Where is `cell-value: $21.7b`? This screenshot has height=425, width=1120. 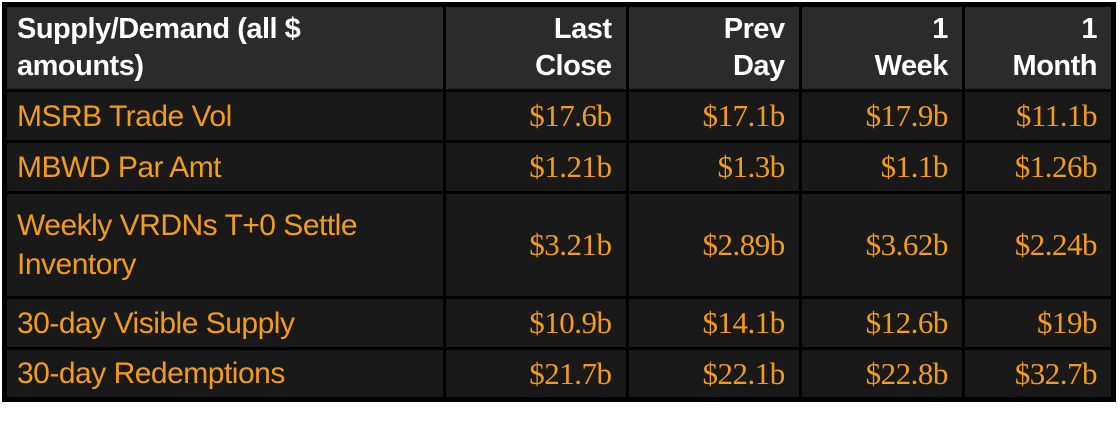
cell-value: $21.7b is located at coordinates (536, 374).